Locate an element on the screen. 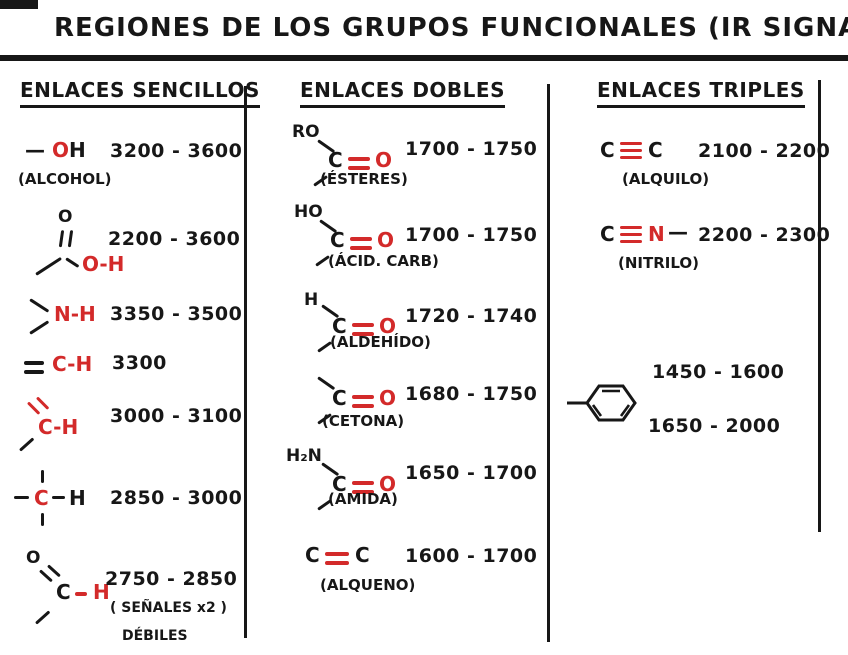 The width and height of the screenshot is (848, 655). structure-ester: RO C O is located at coordinates (355, 157).